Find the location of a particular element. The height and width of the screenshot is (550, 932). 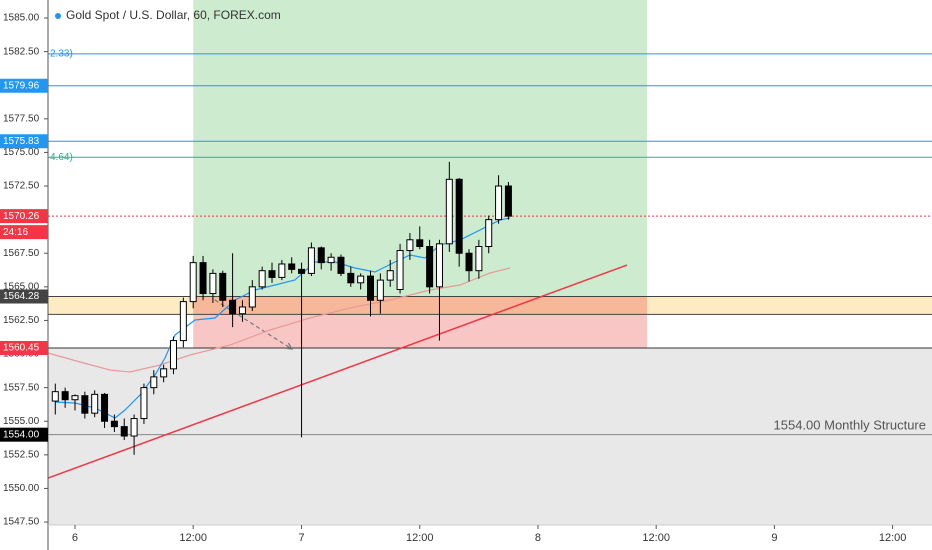

x-tick-label: 6 is located at coordinates (75, 538).